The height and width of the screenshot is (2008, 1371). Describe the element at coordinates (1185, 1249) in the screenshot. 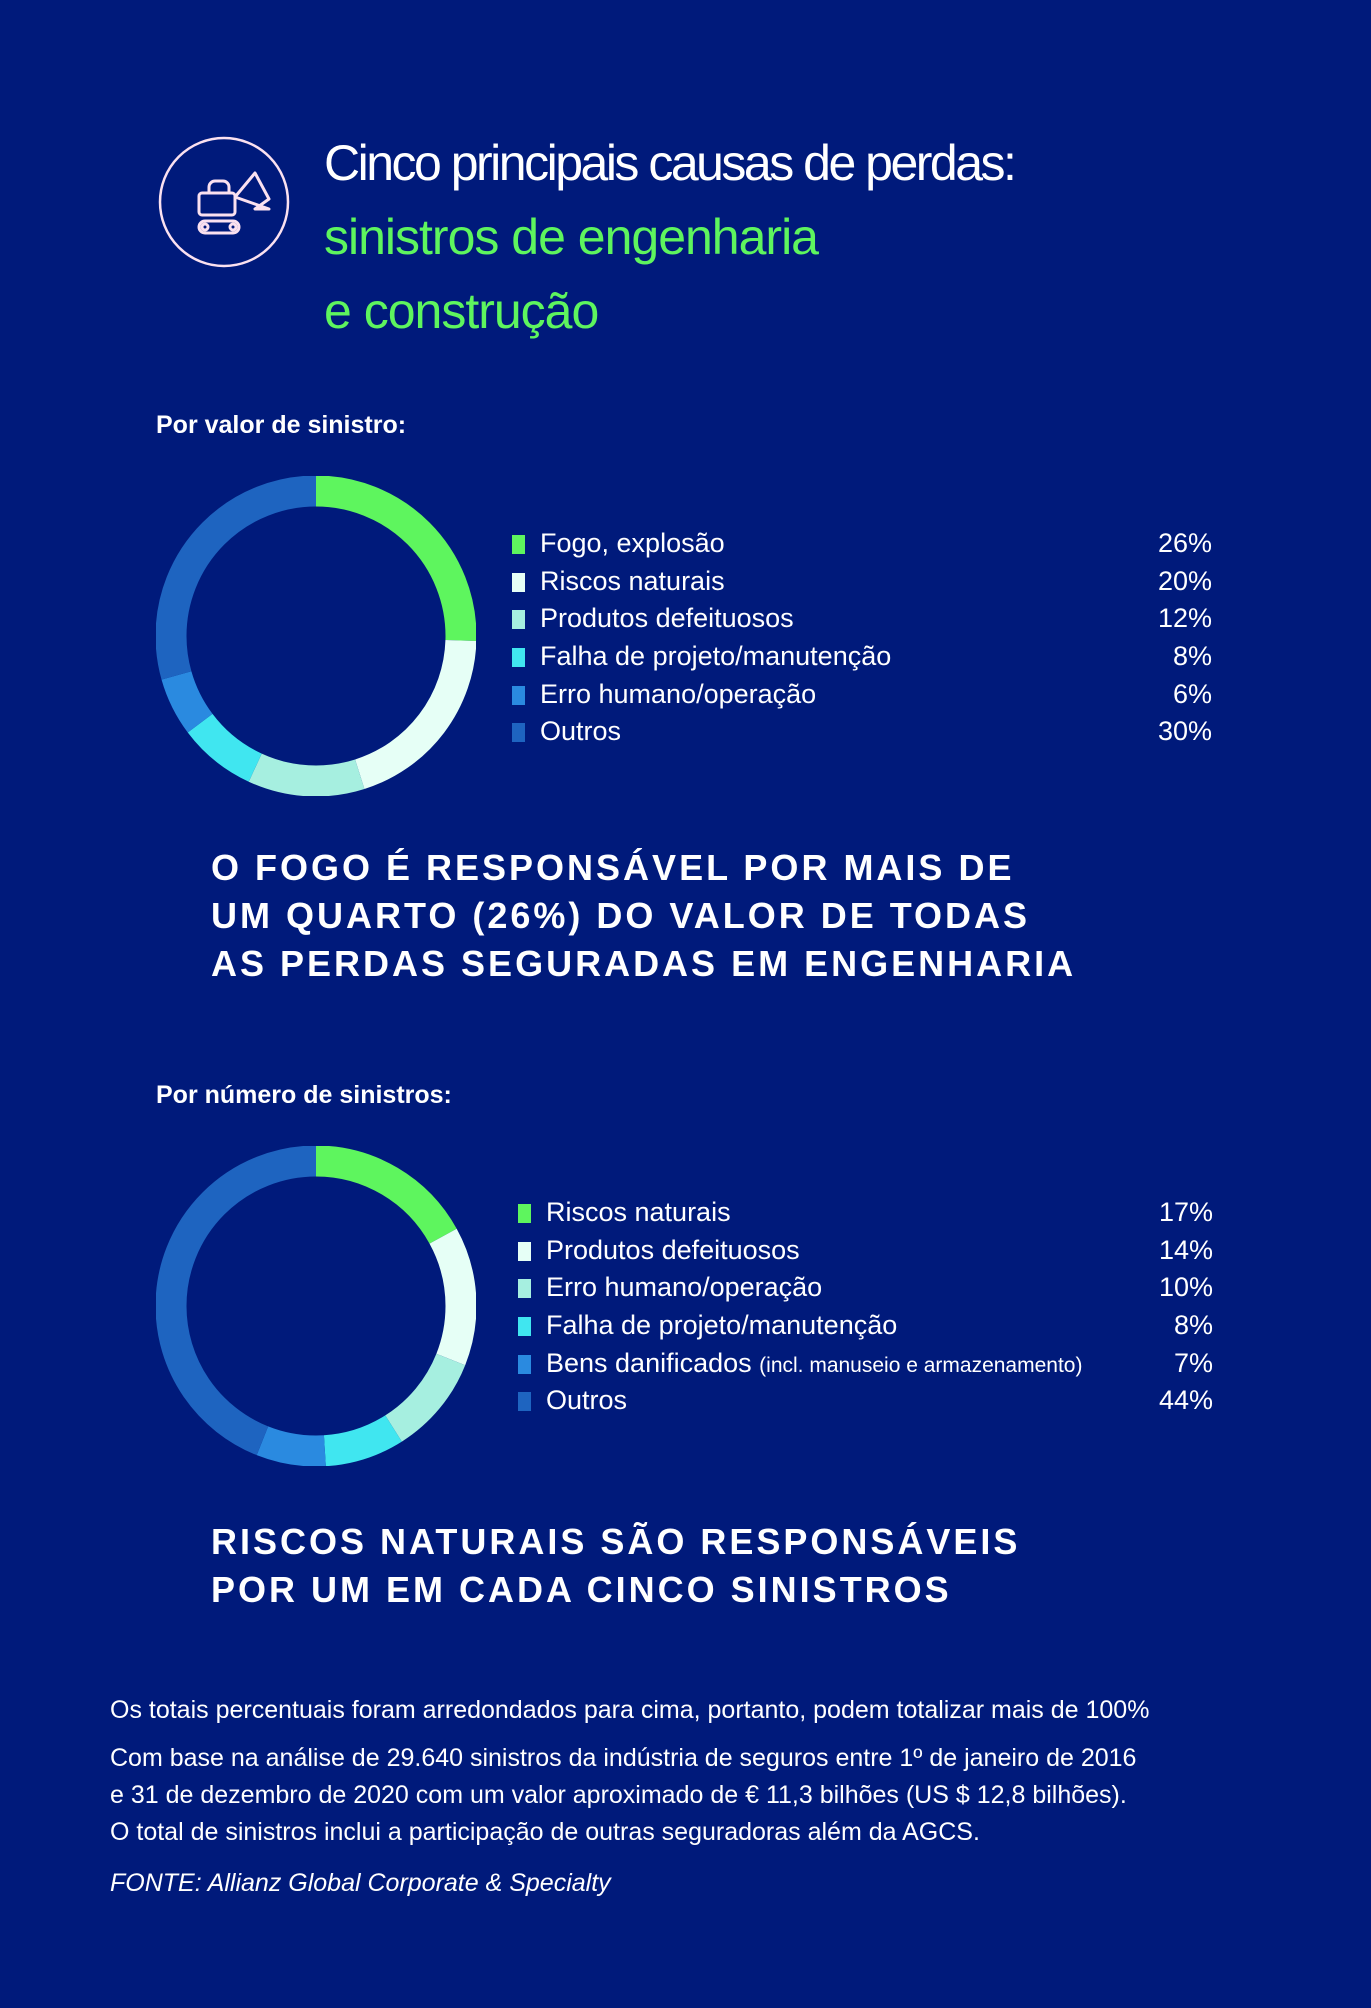

I see `legend-value: 14%` at that location.